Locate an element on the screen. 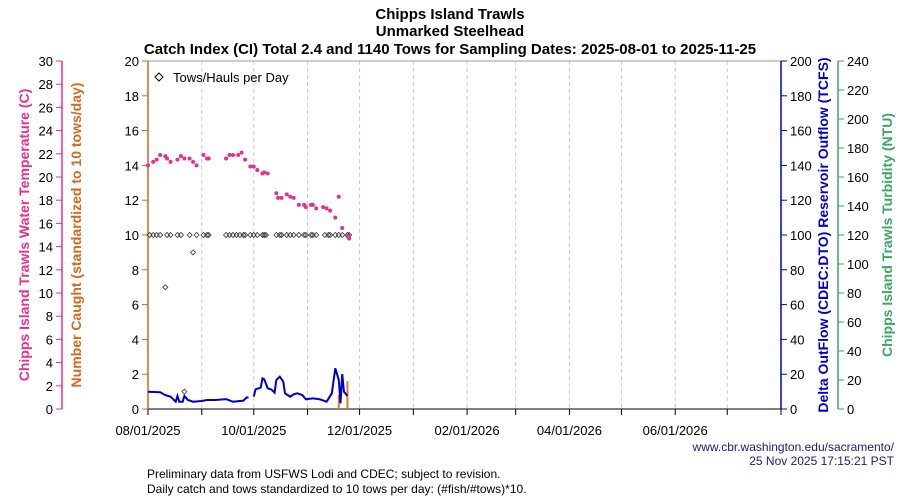 This screenshot has height=500, width=900. turbidity-tick-label: 120 is located at coordinates (858, 235).